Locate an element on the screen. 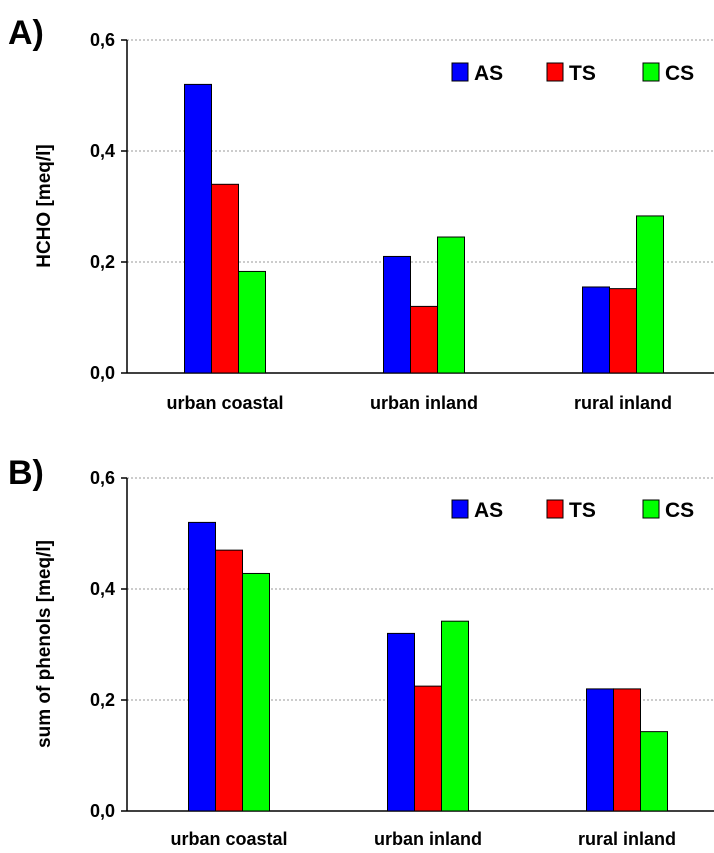  y-axis-label: sum of phenols [meq/l] is located at coordinates (44, 644).